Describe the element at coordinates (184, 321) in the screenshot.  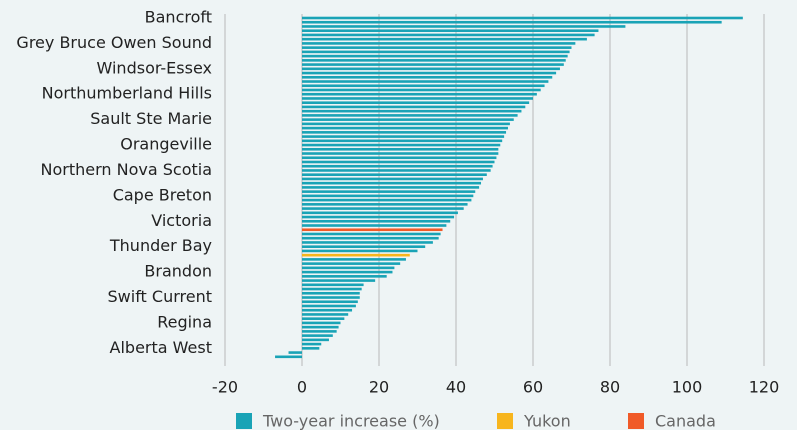
I see `y-tick-label: Regina` at that location.